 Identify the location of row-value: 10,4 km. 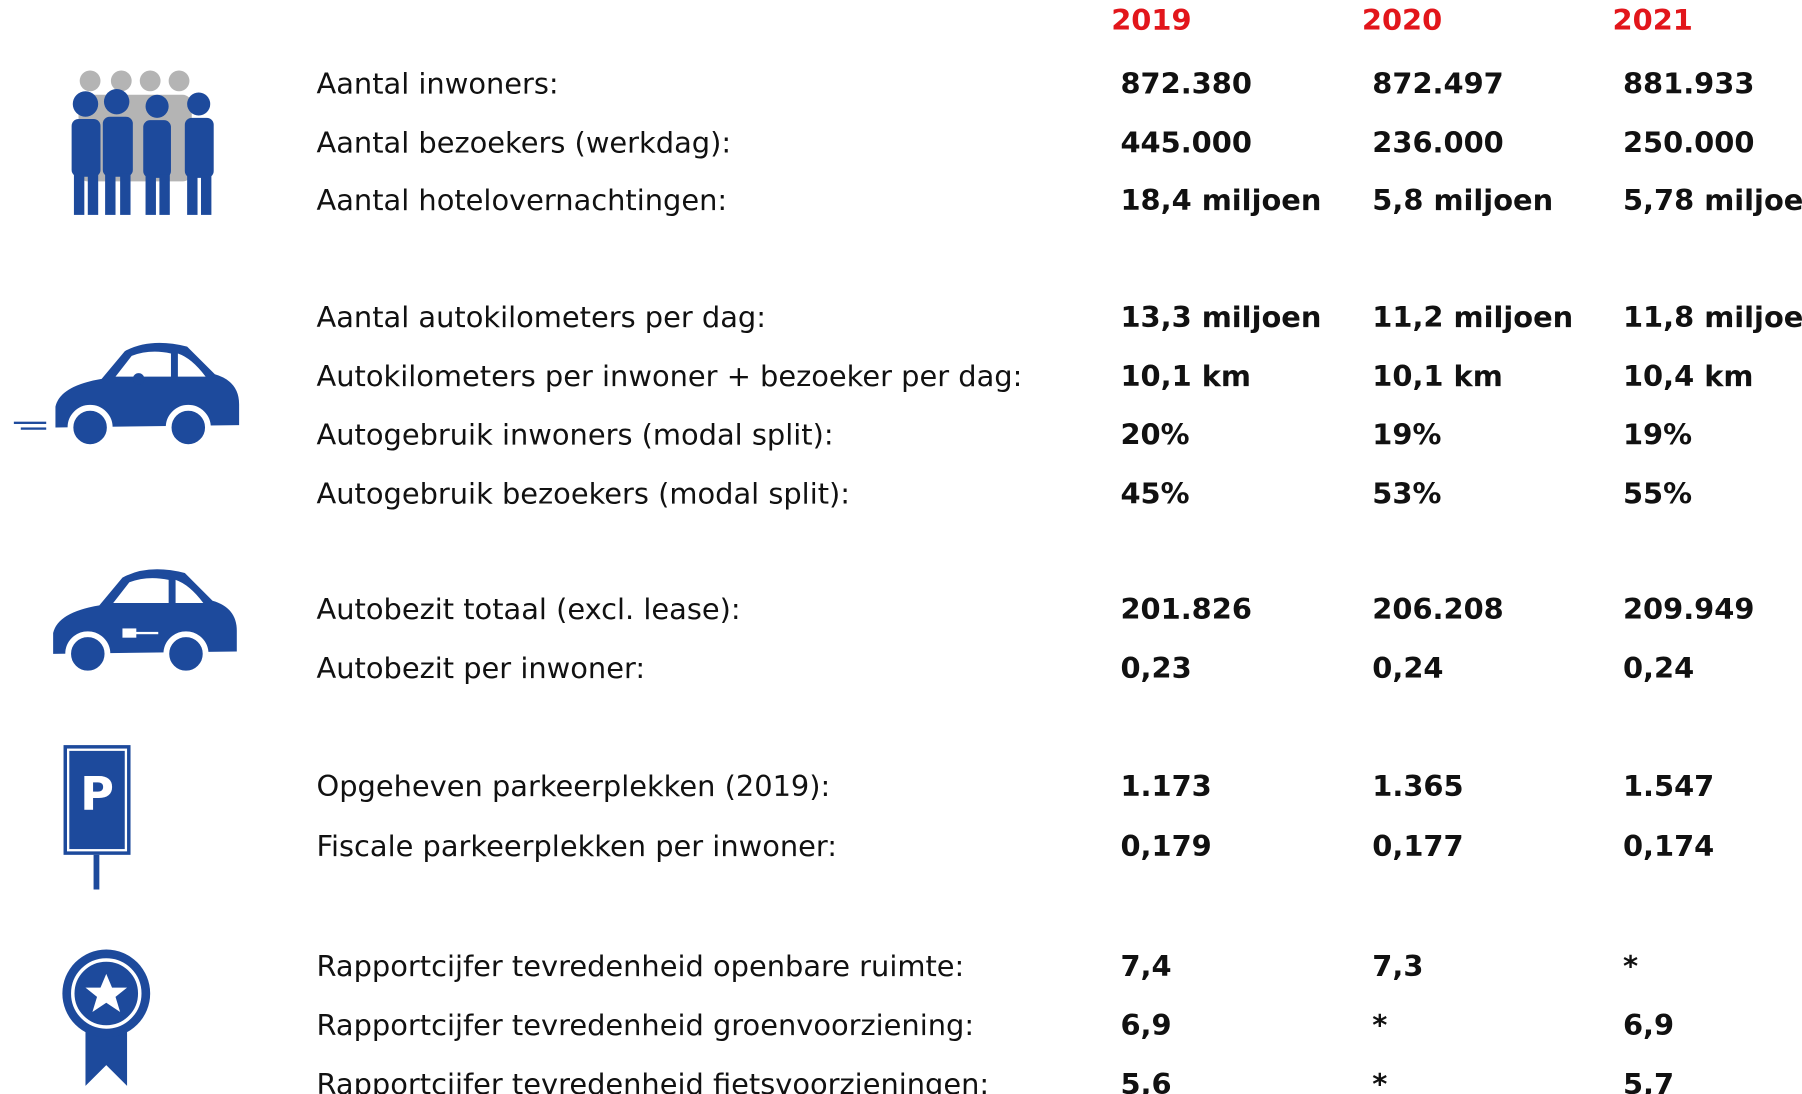
(1688, 376).